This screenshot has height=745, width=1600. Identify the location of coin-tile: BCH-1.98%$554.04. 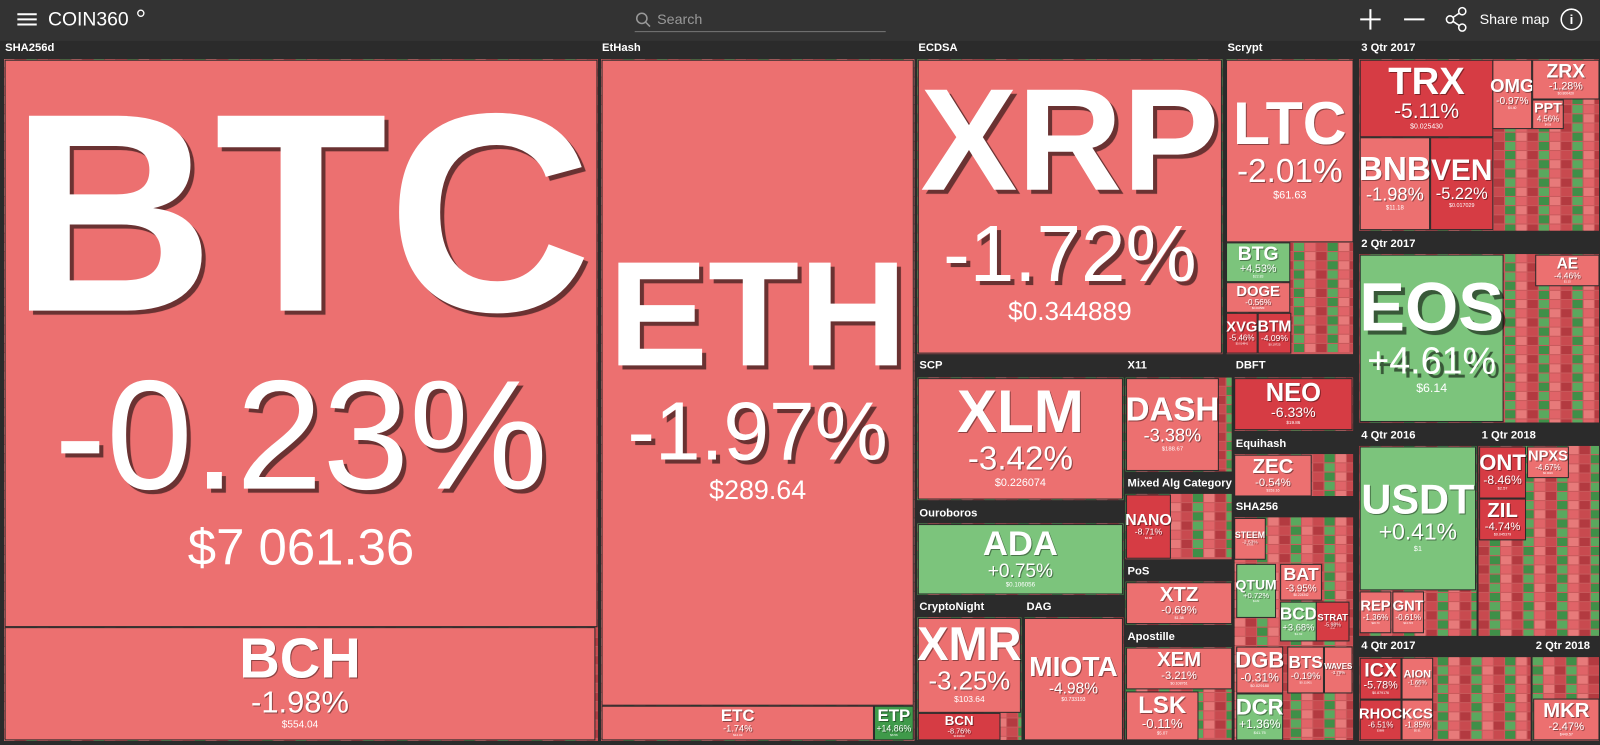
(300, 683).